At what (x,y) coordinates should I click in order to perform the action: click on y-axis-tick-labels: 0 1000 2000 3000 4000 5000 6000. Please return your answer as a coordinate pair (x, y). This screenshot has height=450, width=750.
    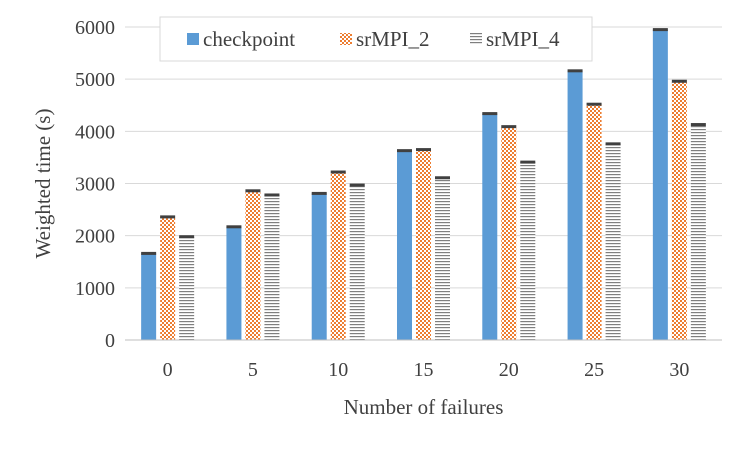
    Looking at the image, I should click on (95, 184).